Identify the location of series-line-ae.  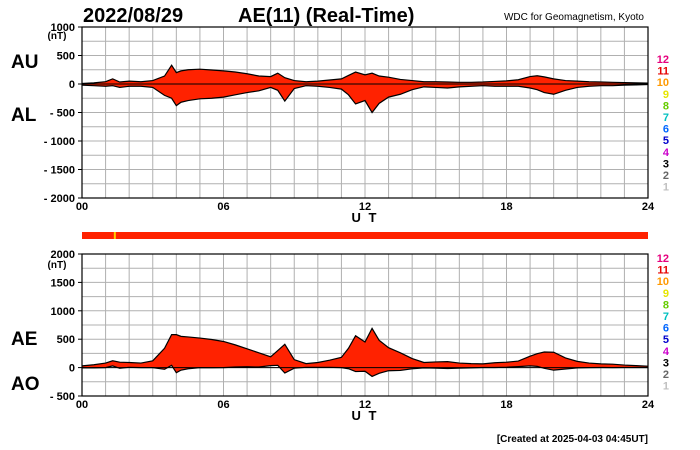
(365, 347).